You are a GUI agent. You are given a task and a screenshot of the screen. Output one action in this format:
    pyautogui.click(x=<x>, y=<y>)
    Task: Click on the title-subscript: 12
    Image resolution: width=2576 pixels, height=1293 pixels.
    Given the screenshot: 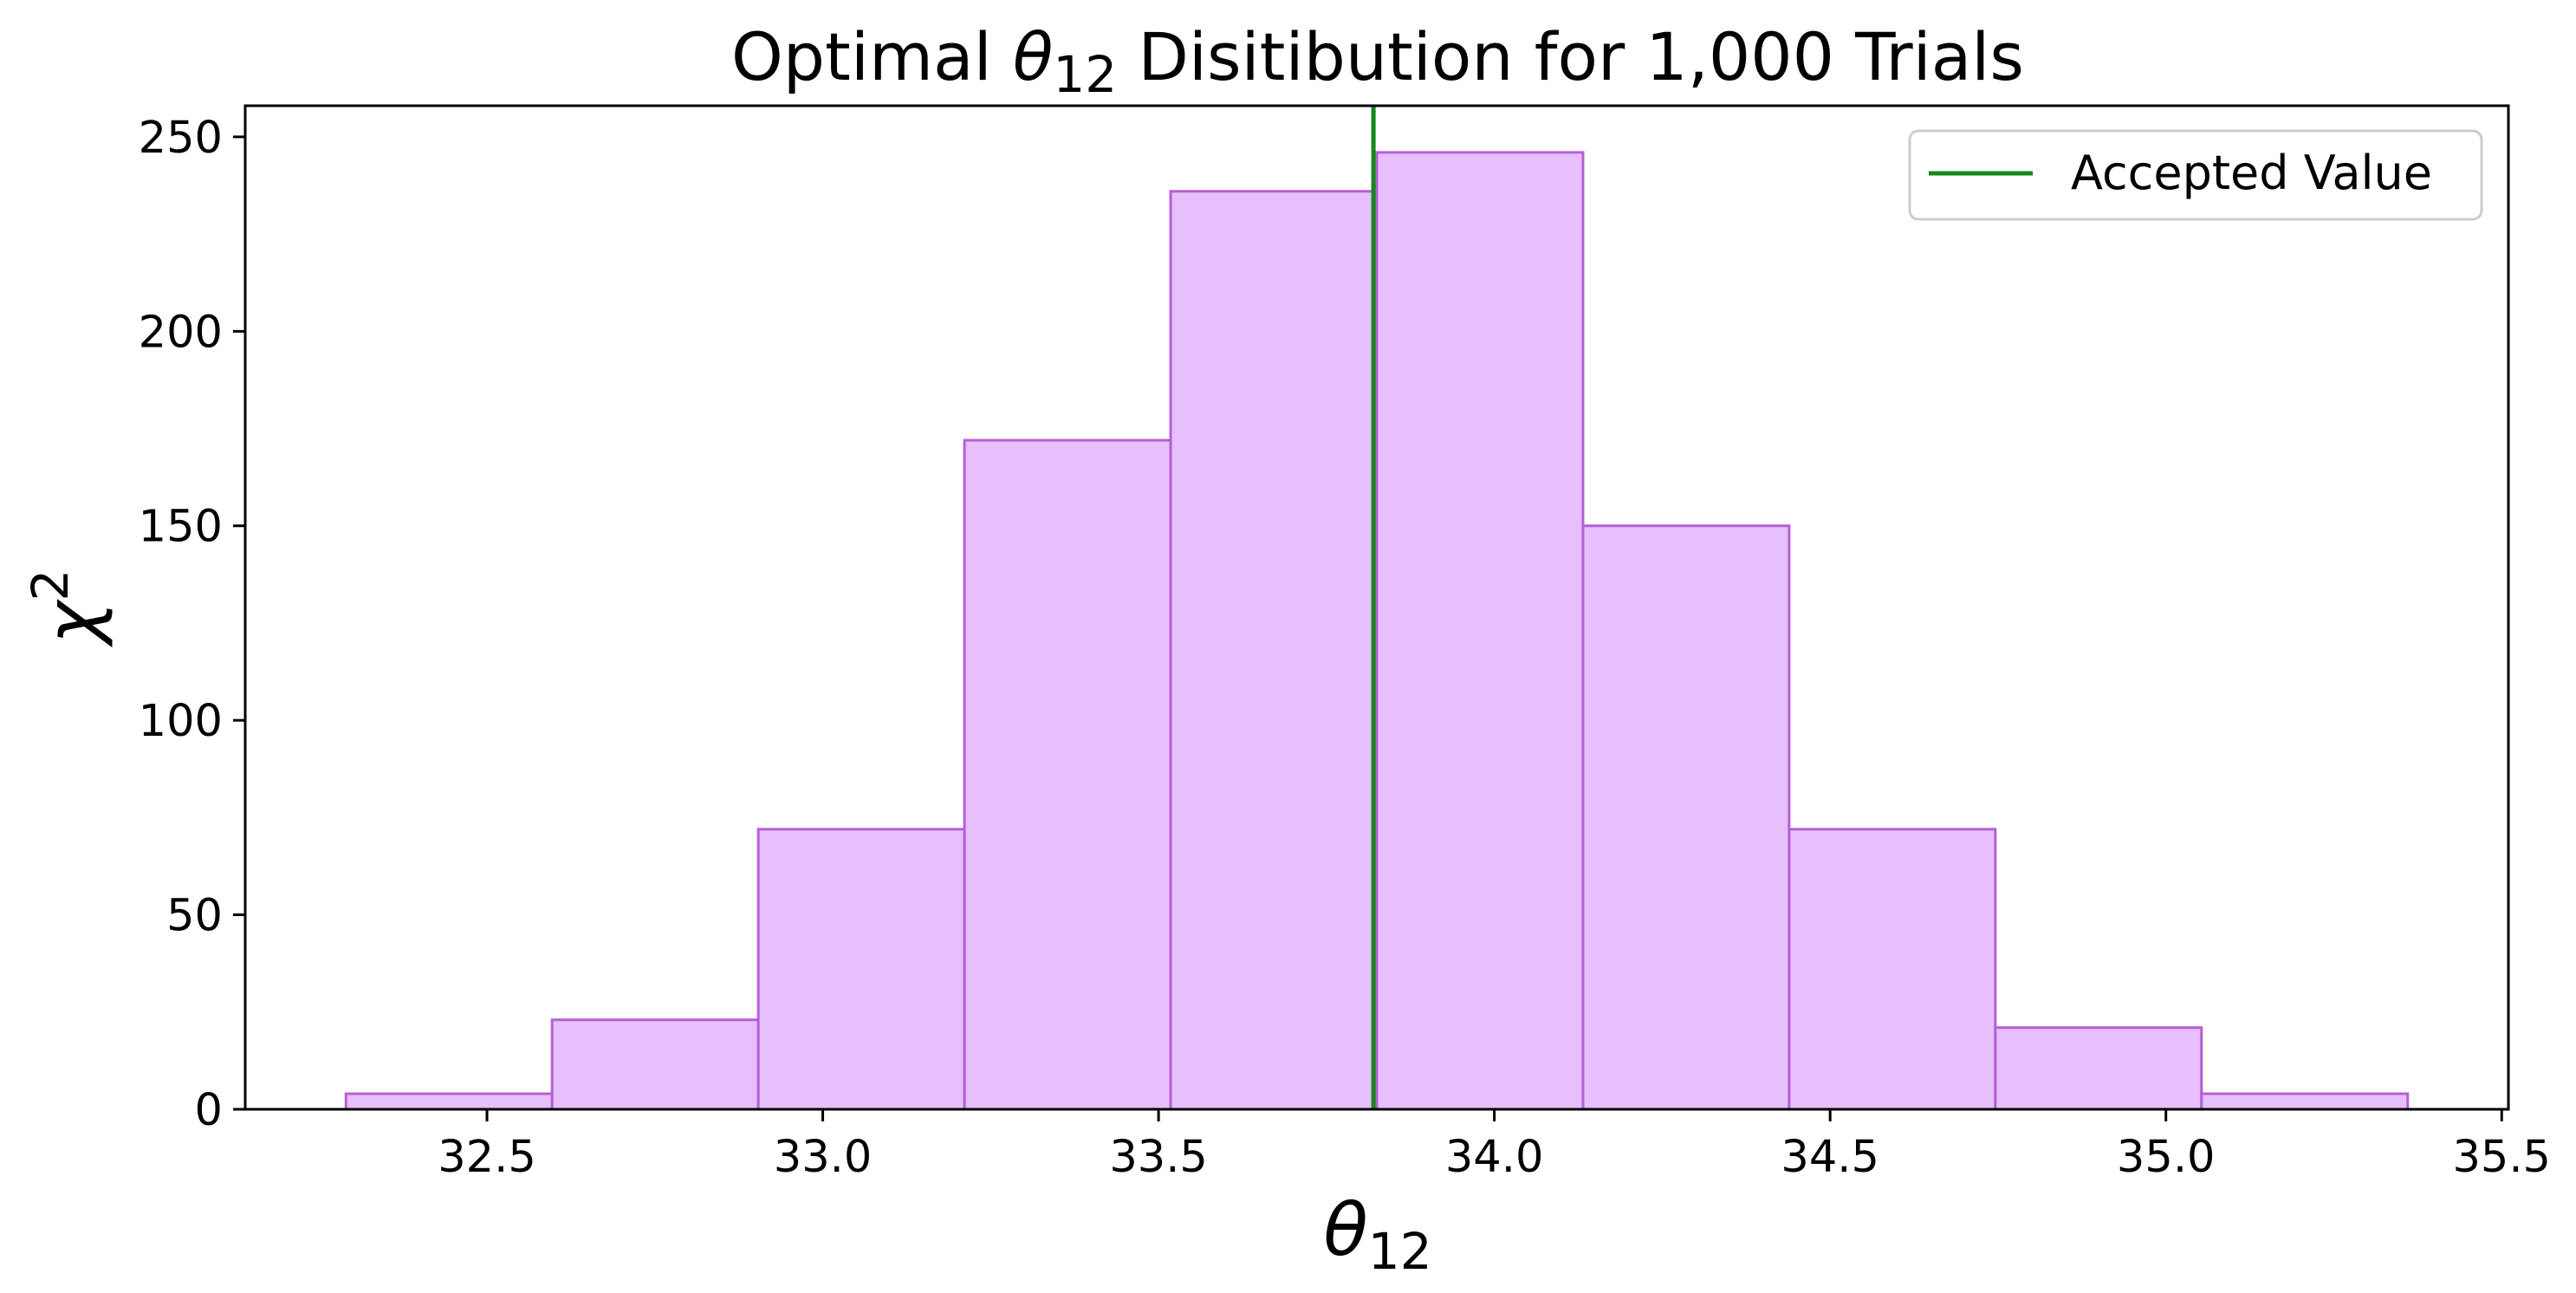 What is the action you would take?
    pyautogui.click(x=1085, y=74)
    